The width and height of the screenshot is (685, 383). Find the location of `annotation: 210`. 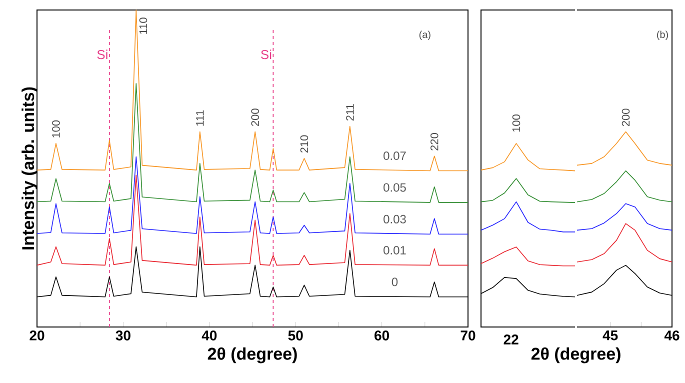

annotation: 210 is located at coordinates (304, 144).